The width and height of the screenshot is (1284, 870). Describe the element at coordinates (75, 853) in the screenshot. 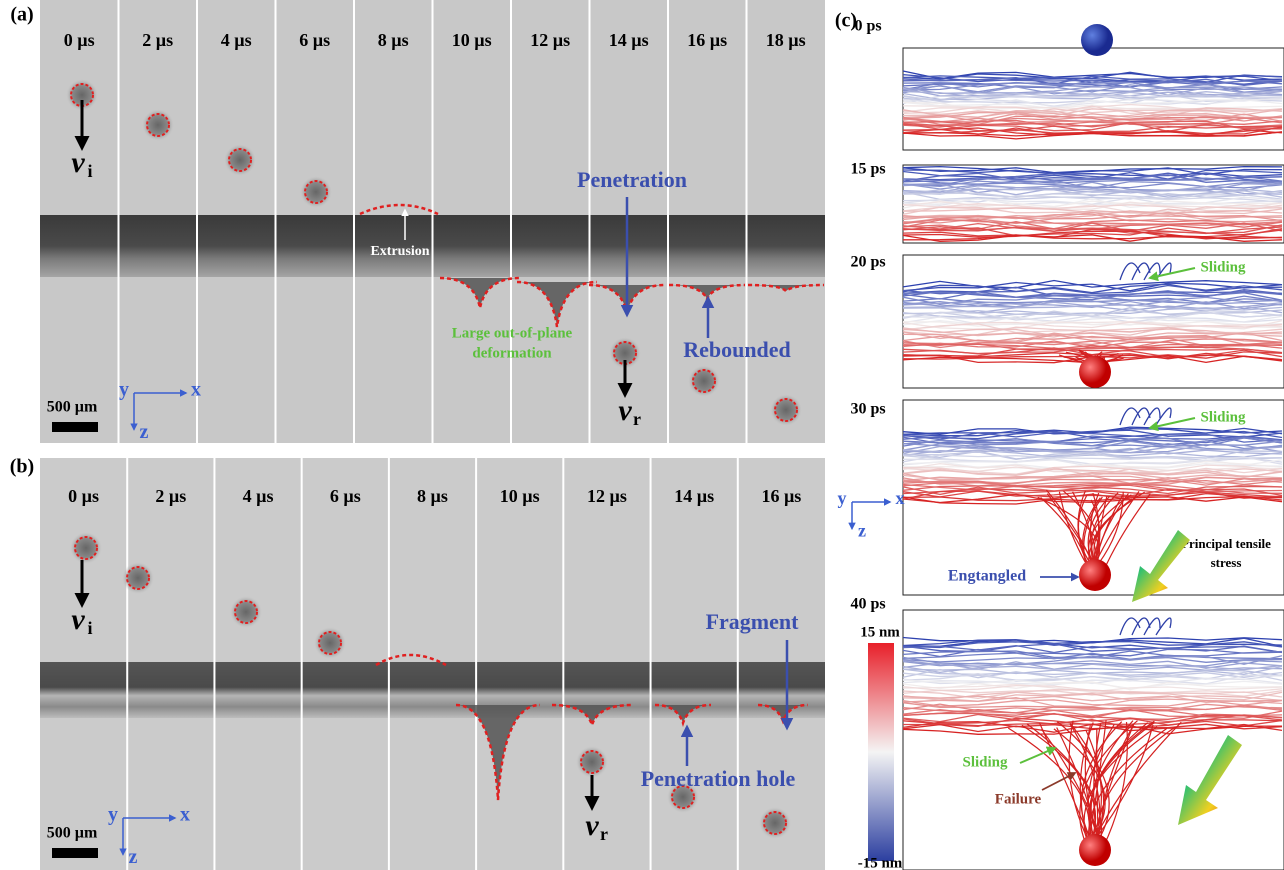

I see `scale-bar` at that location.